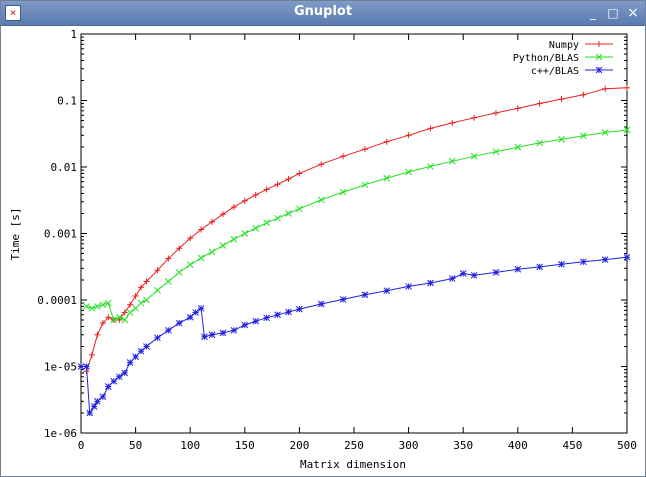 Image resolution: width=646 pixels, height=477 pixels. I want to click on x-tick-label: 0, so click(81, 445).